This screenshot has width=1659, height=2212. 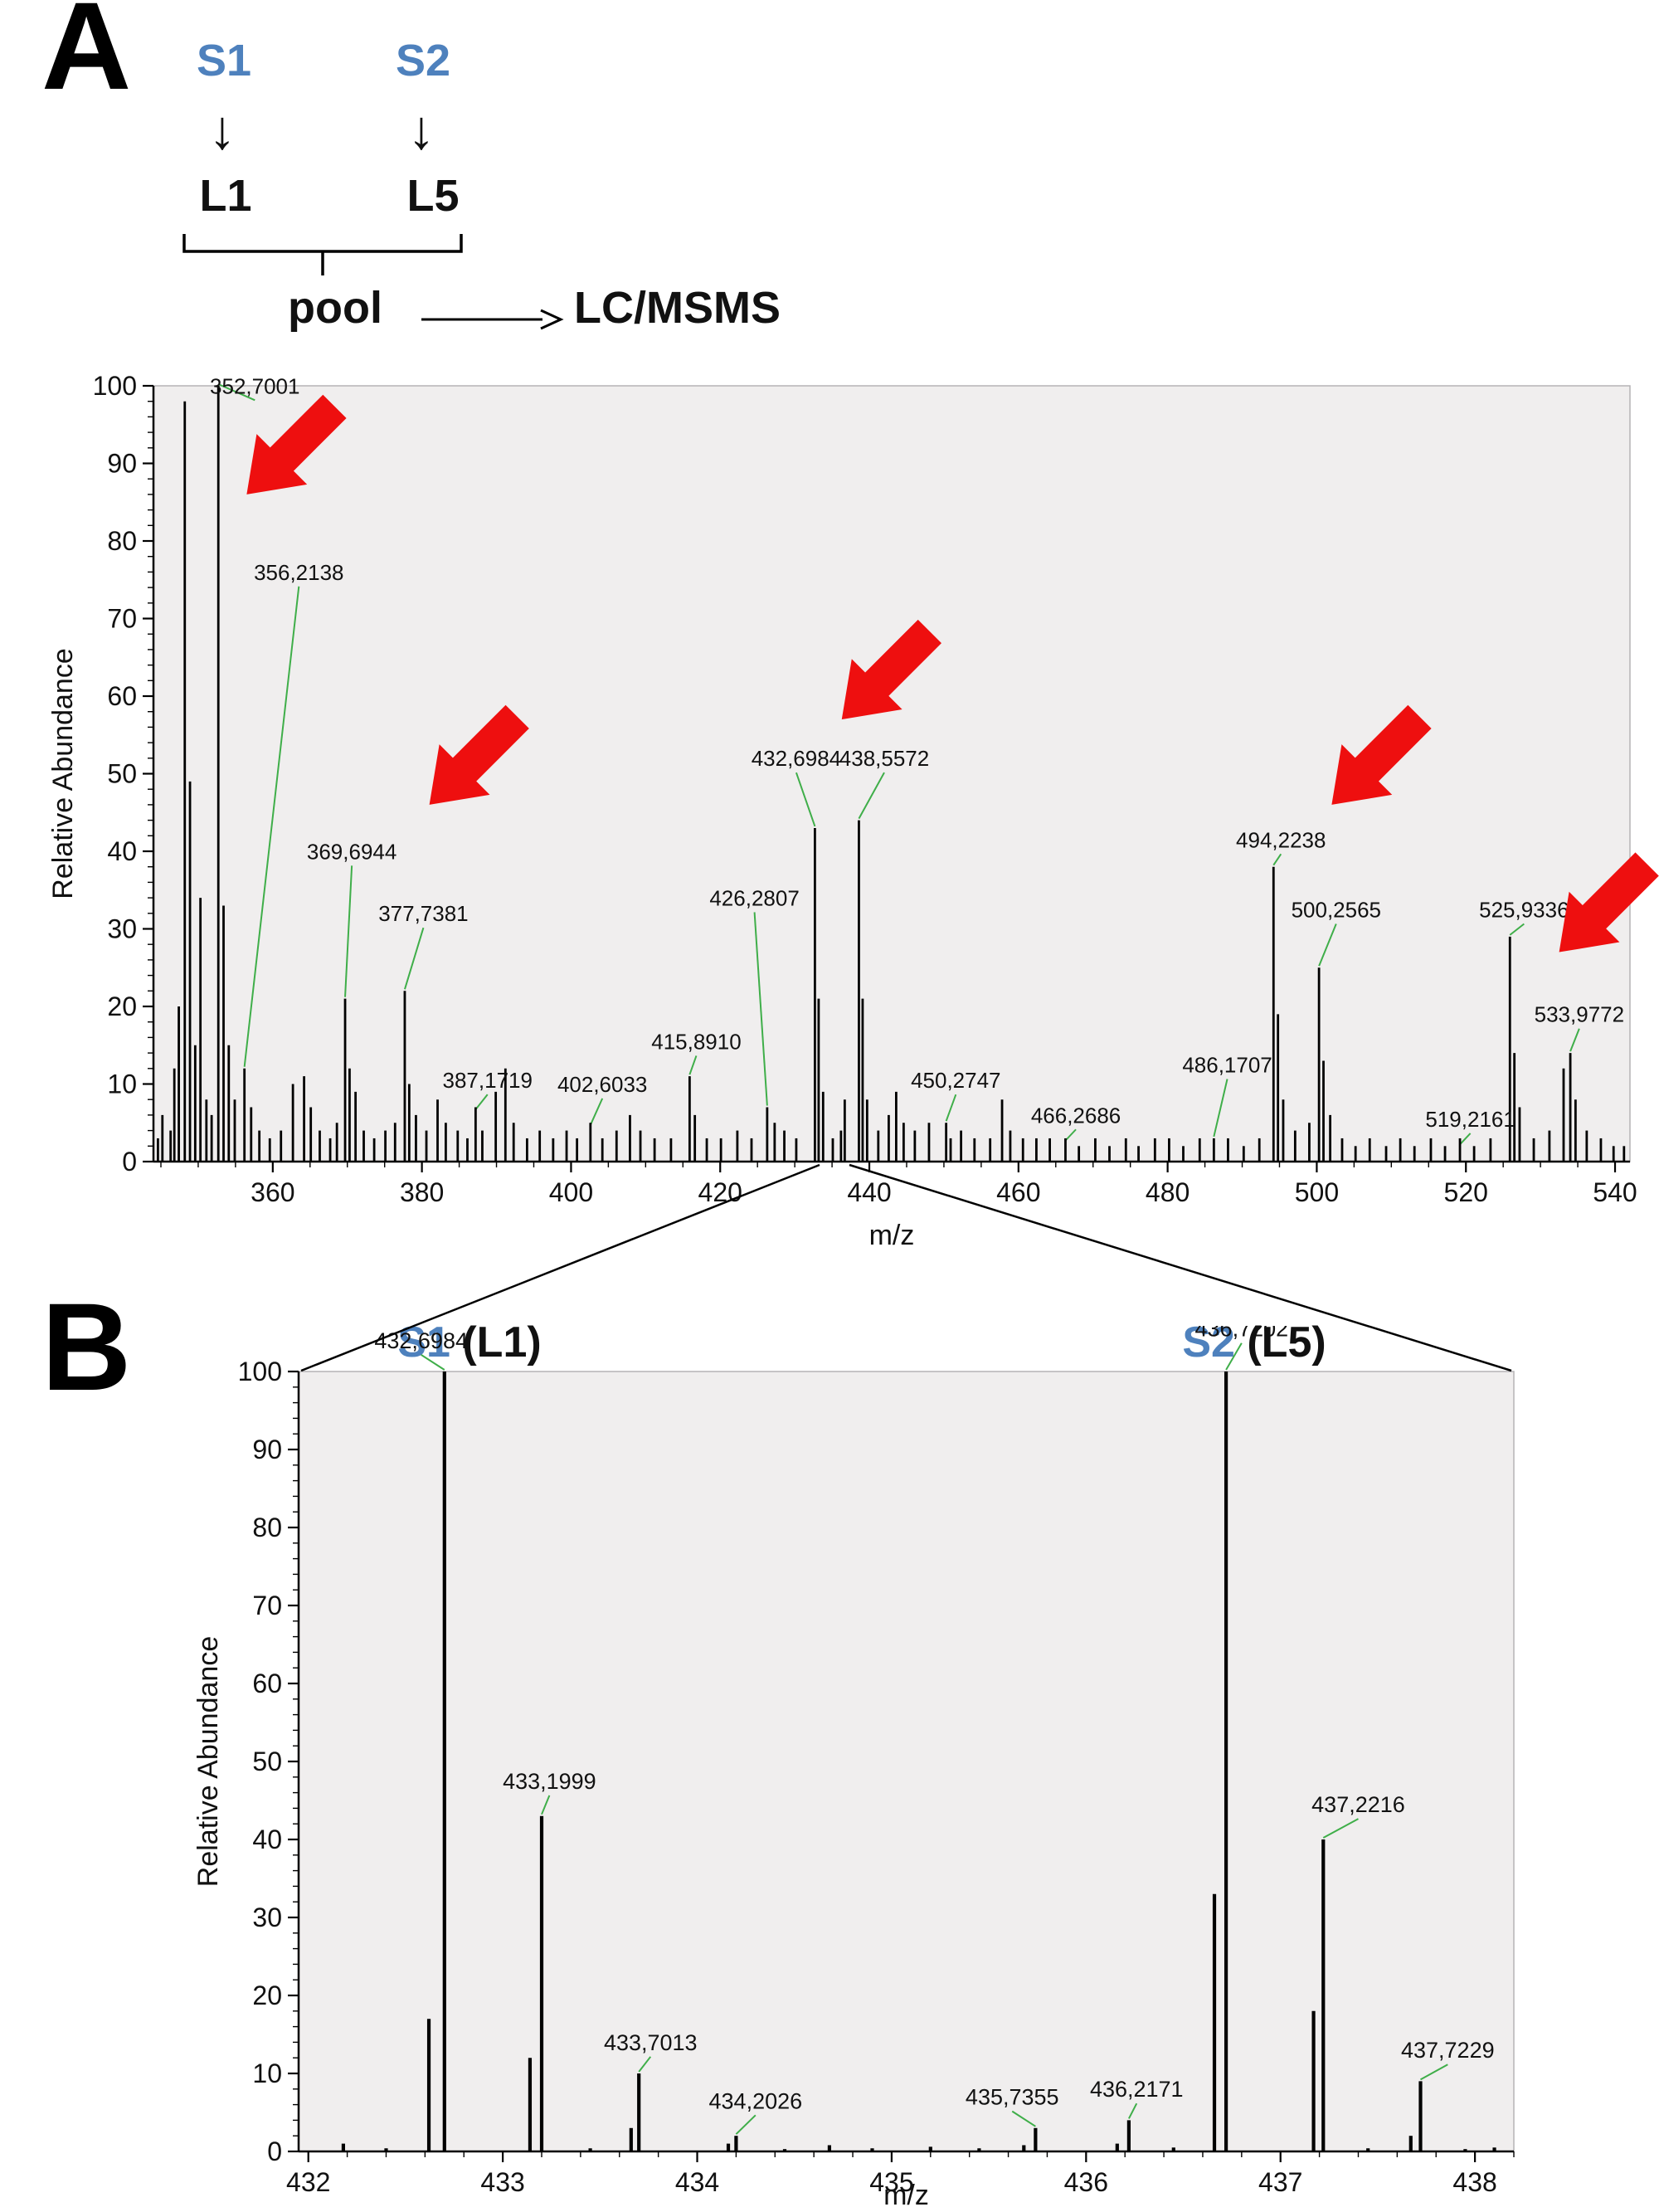 I want to click on peak-label: 486,1707, so click(x=1227, y=1064).